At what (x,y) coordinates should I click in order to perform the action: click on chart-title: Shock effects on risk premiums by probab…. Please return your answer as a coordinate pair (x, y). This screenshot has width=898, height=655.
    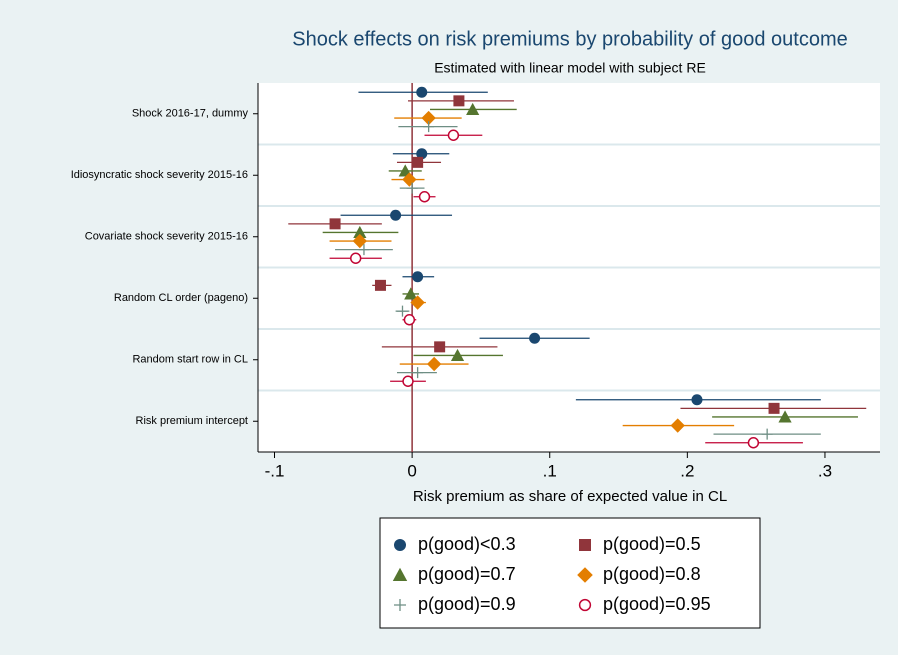
    Looking at the image, I should click on (569, 39).